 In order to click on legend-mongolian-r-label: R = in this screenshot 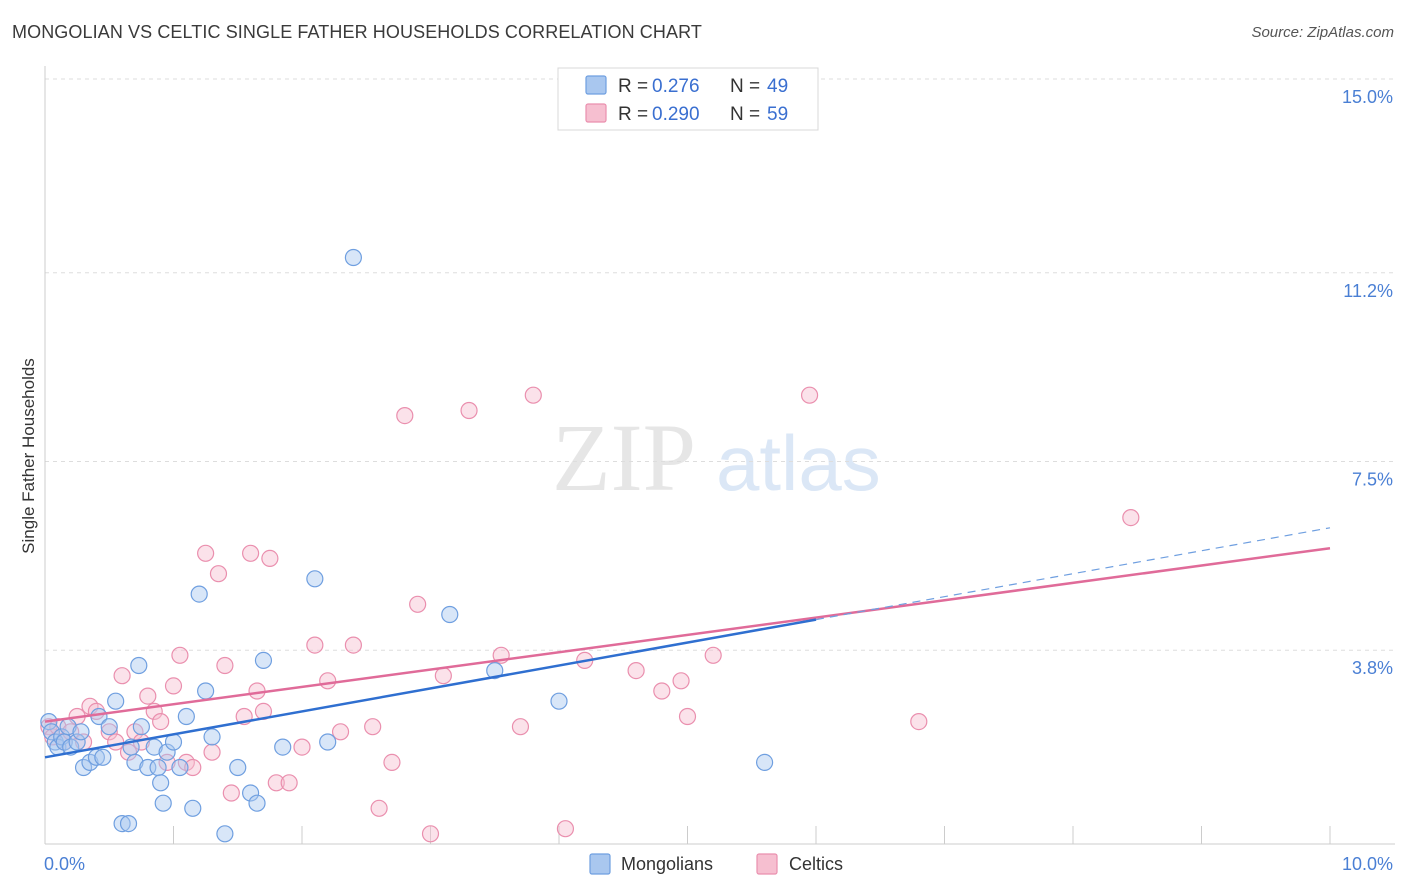, I will do `click(633, 86)`.